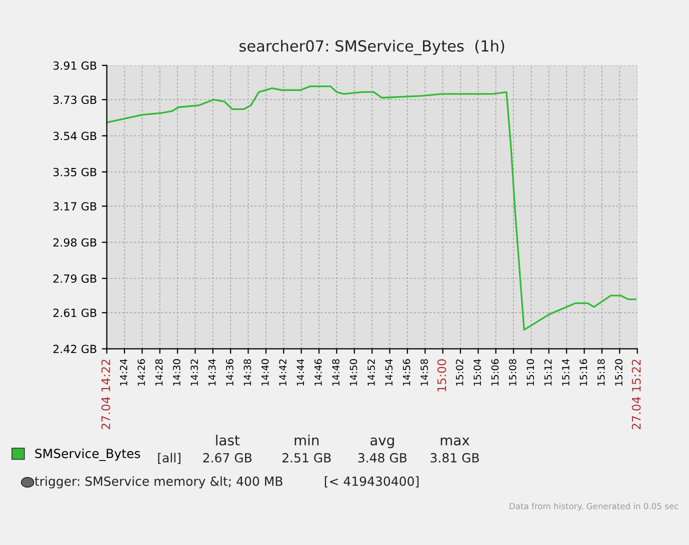 The image size is (689, 545). I want to click on x-tick-label: 27.04 14:22, so click(105, 395).